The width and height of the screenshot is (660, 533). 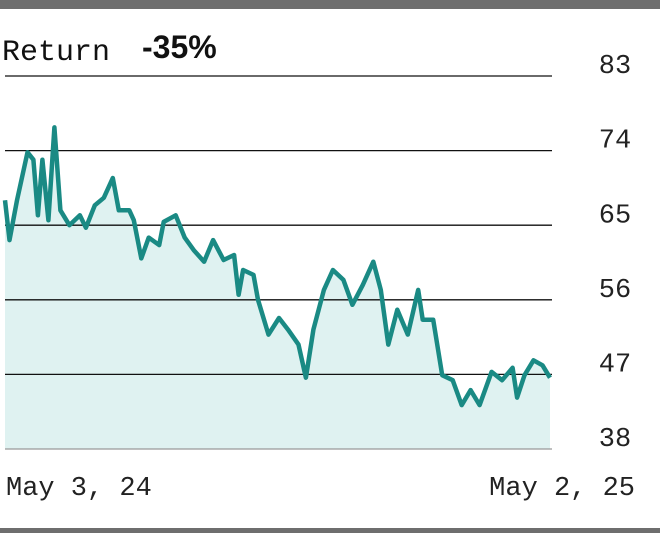 I want to click on y-tick-label: 83, so click(x=615, y=67).